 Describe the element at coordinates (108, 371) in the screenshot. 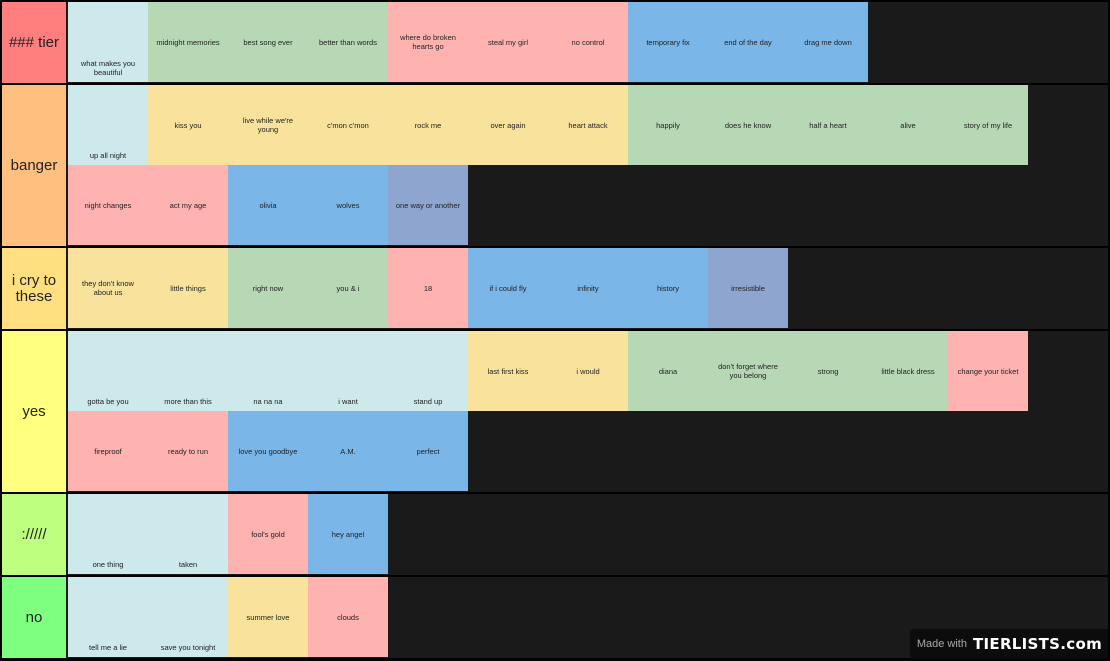

I see `song-tile: gotta be you` at that location.